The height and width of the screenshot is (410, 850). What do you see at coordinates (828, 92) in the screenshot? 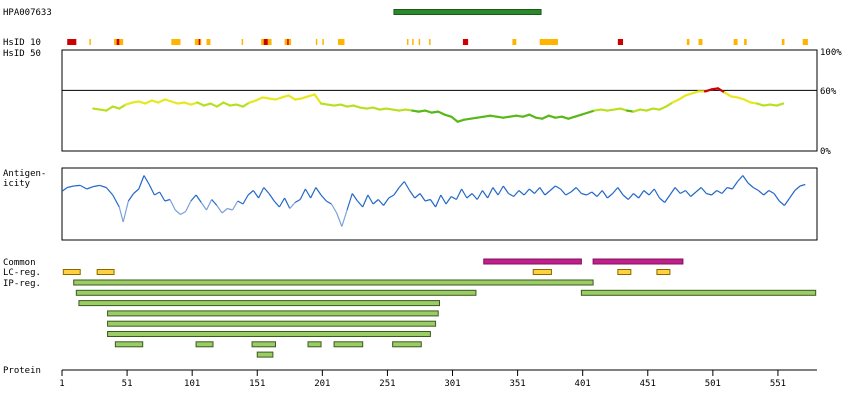
I see `identity-axis-mid: 60%` at bounding box center [828, 92].